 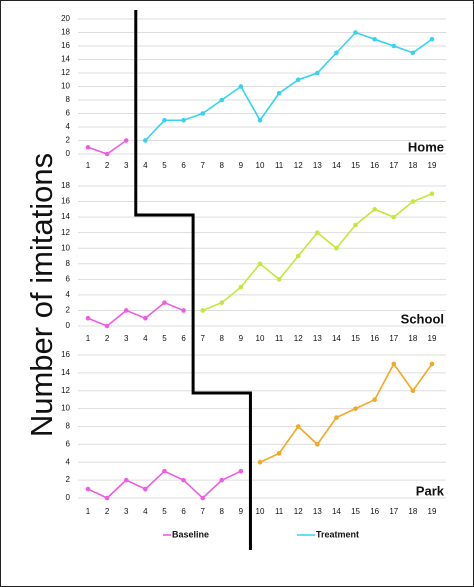 What do you see at coordinates (65, 201) in the screenshot?
I see `y-tick-label: 16` at bounding box center [65, 201].